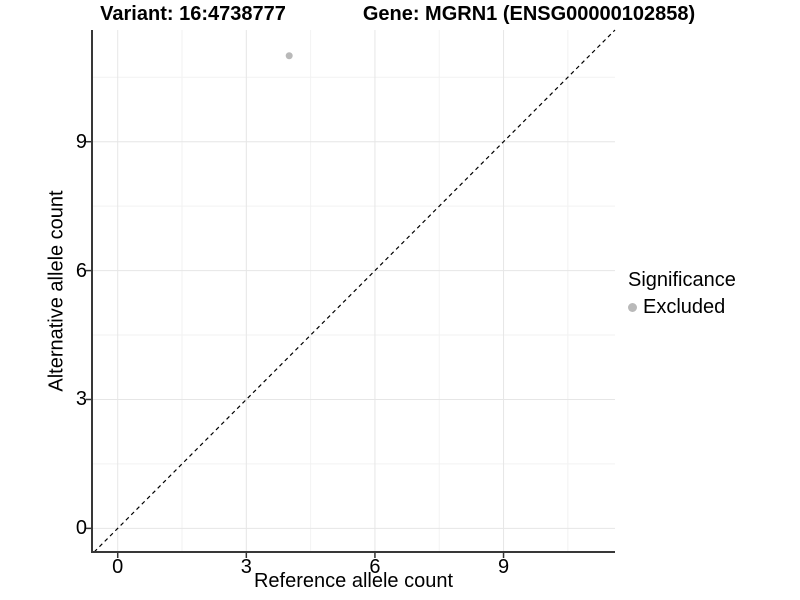  I want to click on plot-title-variant: Variant: 16:4738777, so click(193, 14).